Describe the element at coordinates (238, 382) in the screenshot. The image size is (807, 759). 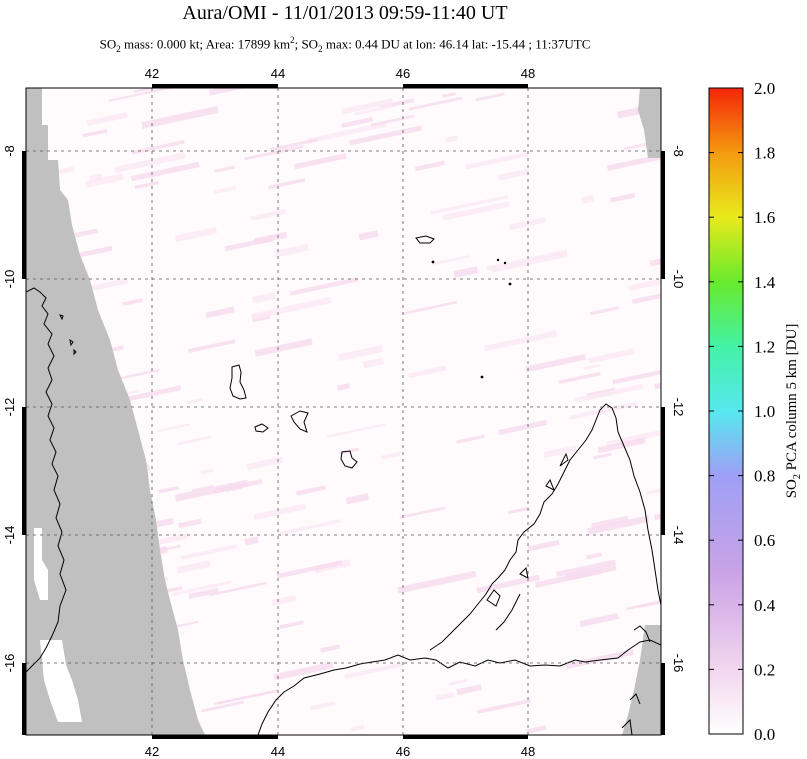
I see `island-grande-comore` at that location.